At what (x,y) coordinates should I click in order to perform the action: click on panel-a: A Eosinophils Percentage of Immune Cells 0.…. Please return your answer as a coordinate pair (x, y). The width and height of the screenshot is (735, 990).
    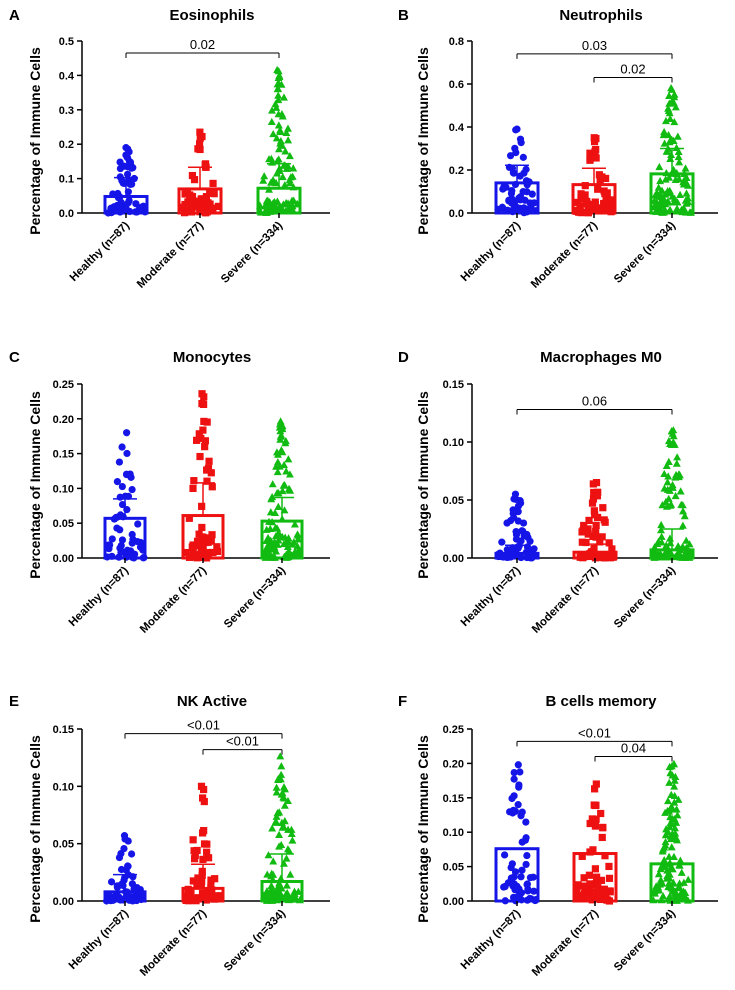
    Looking at the image, I should click on (169, 149).